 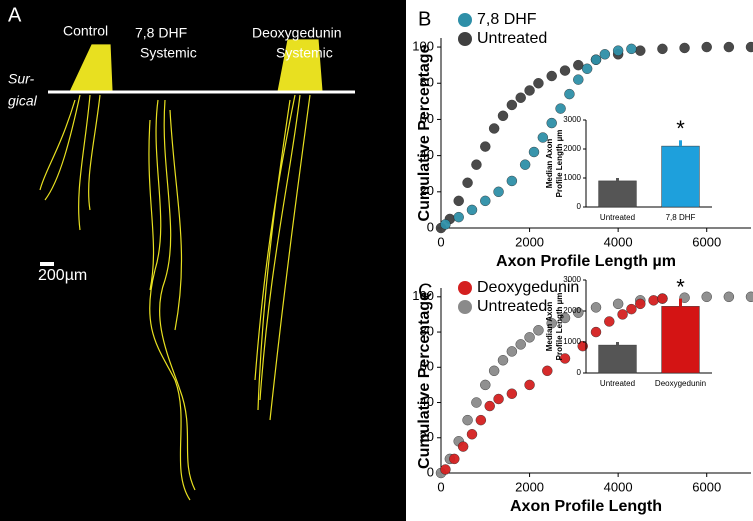 What do you see at coordinates (572, 310) in the screenshot?
I see `y-tick-label: 2000` at bounding box center [572, 310].